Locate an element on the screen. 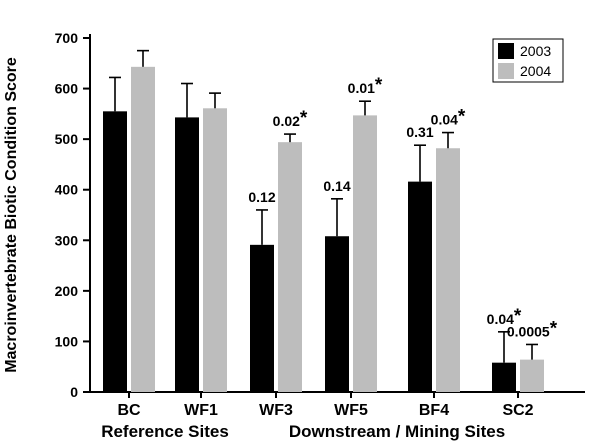 This screenshot has width=596, height=443. bar-2004-BC is located at coordinates (143, 229).